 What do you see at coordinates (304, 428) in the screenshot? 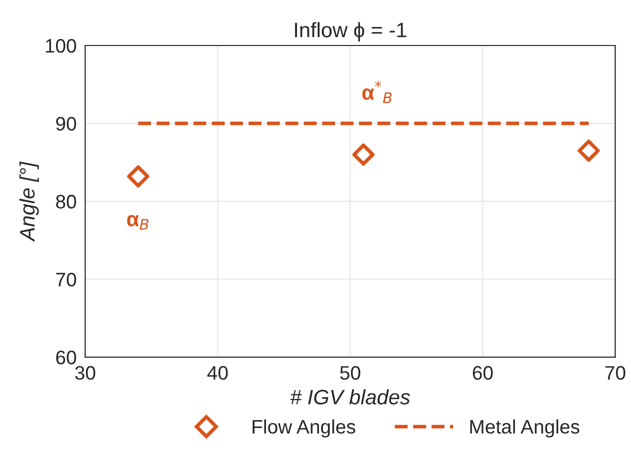
I see `legend-label: Flow Angles` at bounding box center [304, 428].